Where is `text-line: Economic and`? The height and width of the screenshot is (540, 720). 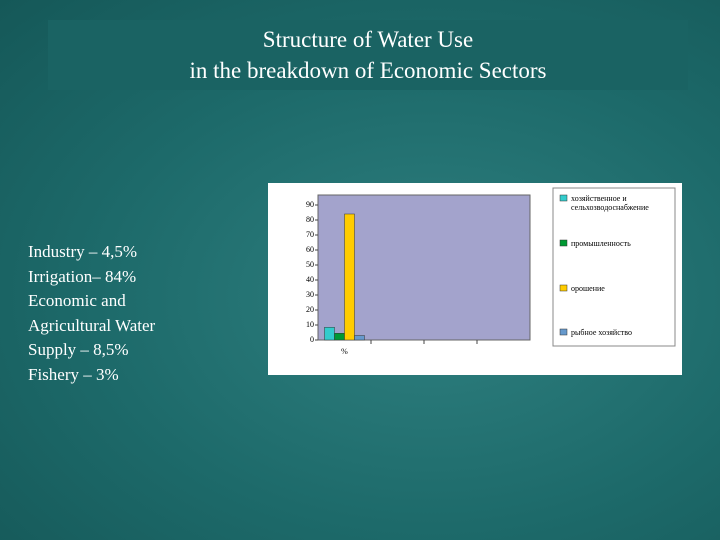 text-line: Economic and is located at coordinates (77, 300).